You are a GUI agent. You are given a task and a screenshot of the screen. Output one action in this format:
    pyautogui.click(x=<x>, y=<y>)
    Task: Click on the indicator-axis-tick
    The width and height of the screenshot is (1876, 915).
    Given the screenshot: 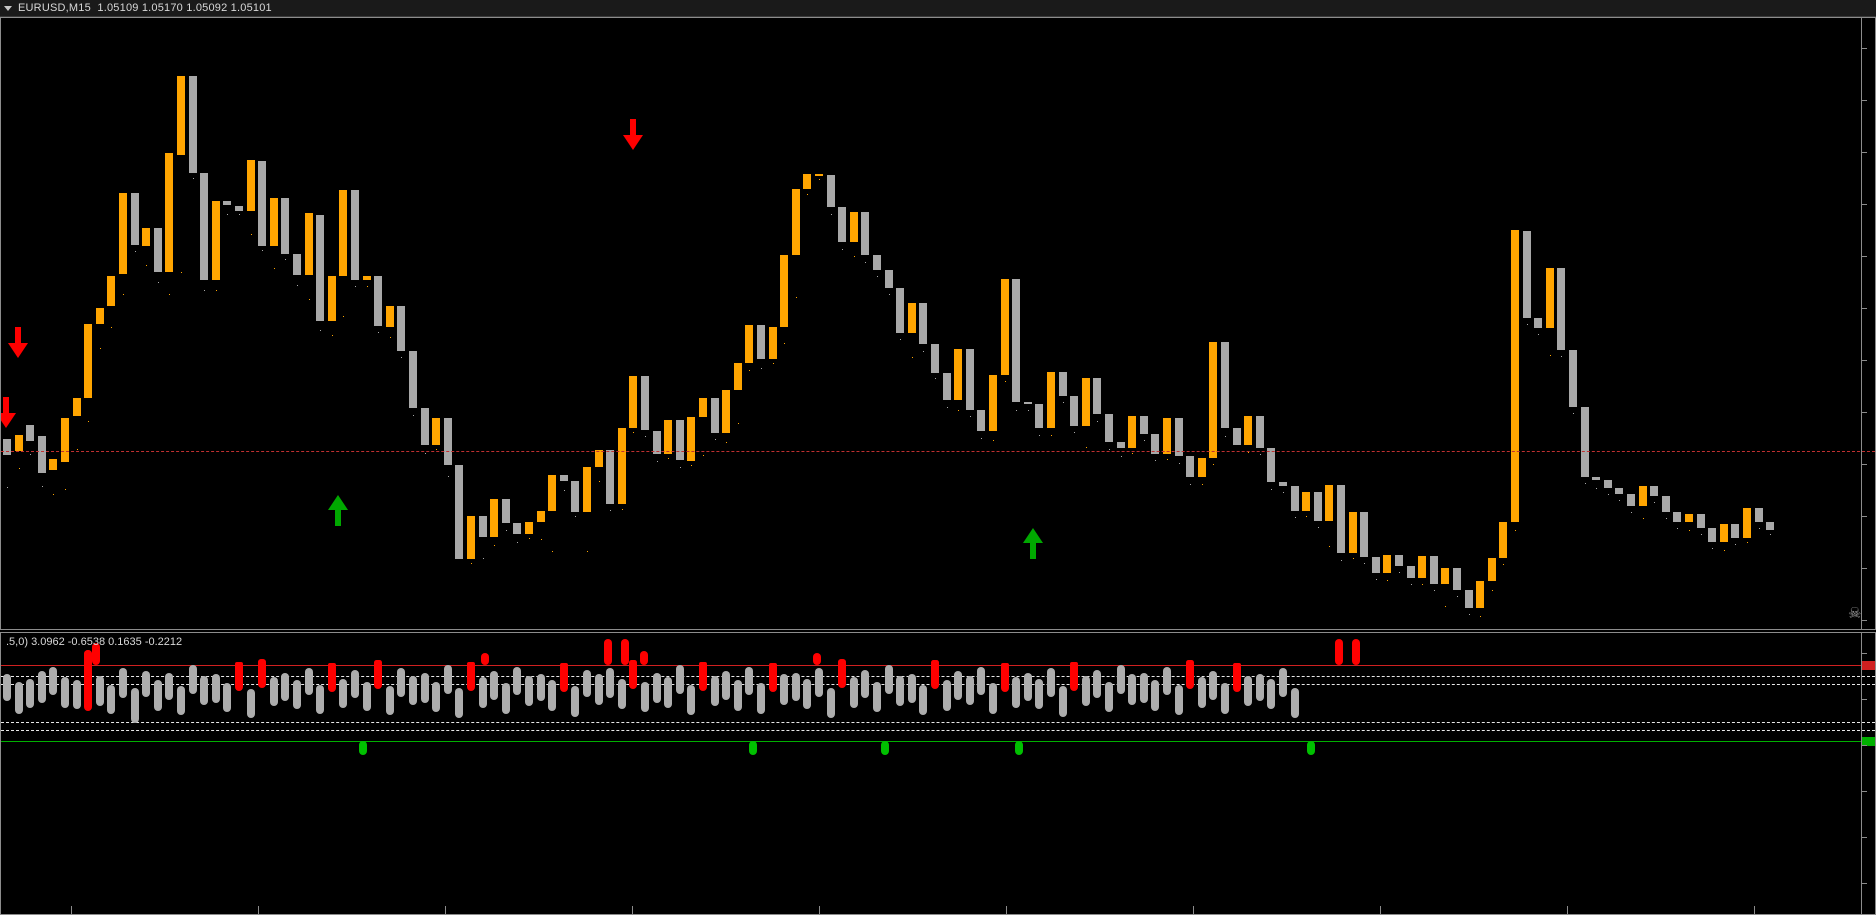 What is the action you would take?
    pyautogui.click(x=1864, y=699)
    